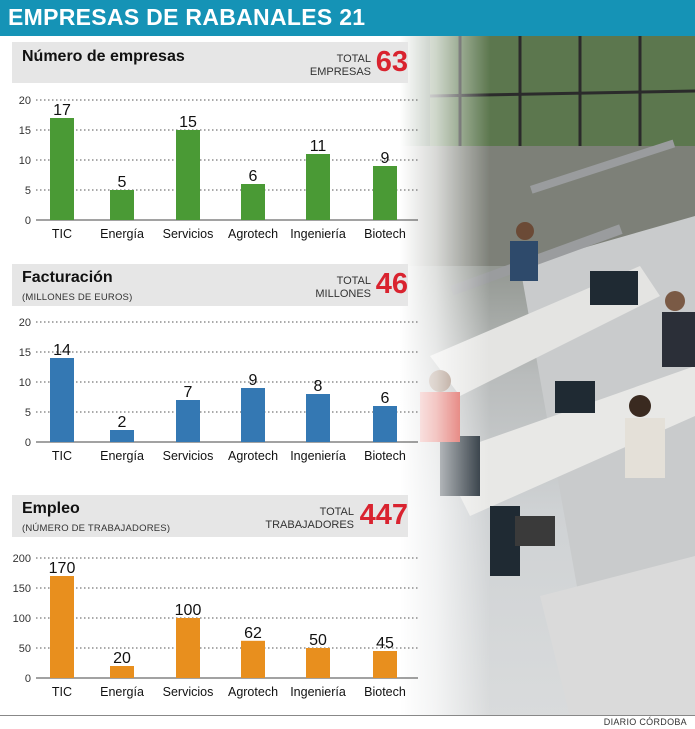 The image size is (695, 729). What do you see at coordinates (309, 525) in the screenshot?
I see `total-label-line2: TRABAJADORES` at bounding box center [309, 525].